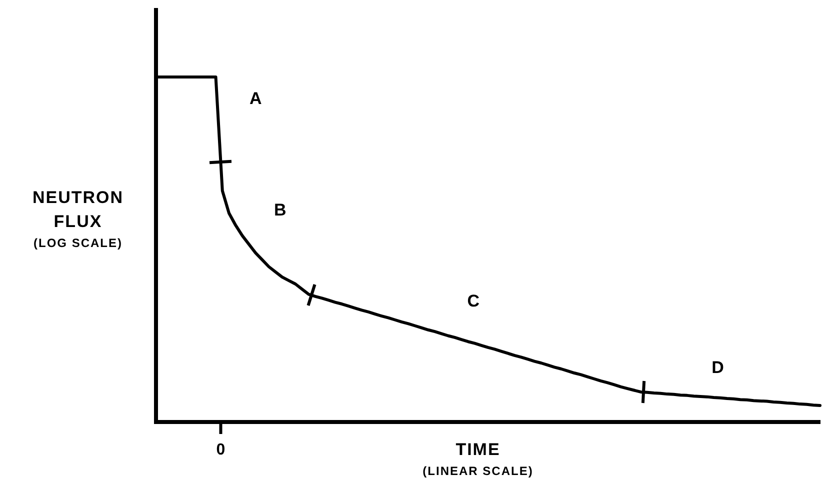 This screenshot has width=838, height=494. What do you see at coordinates (478, 459) in the screenshot?
I see `x-axis-title: TIME (LINEAR SCALE)` at bounding box center [478, 459].